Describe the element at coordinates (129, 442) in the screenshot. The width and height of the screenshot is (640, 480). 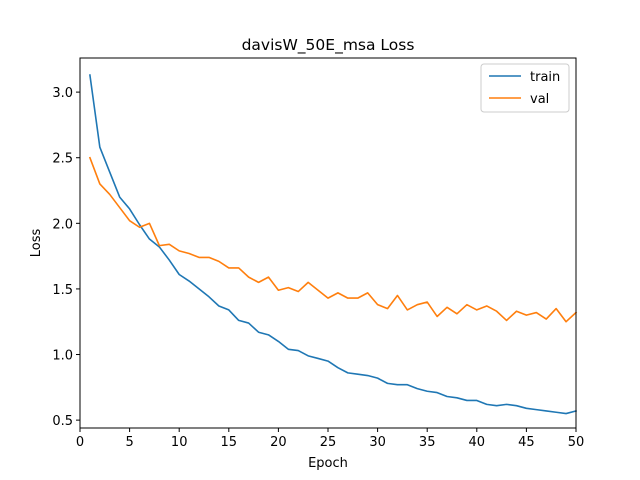
I see `x-tick-label: 5` at that location.